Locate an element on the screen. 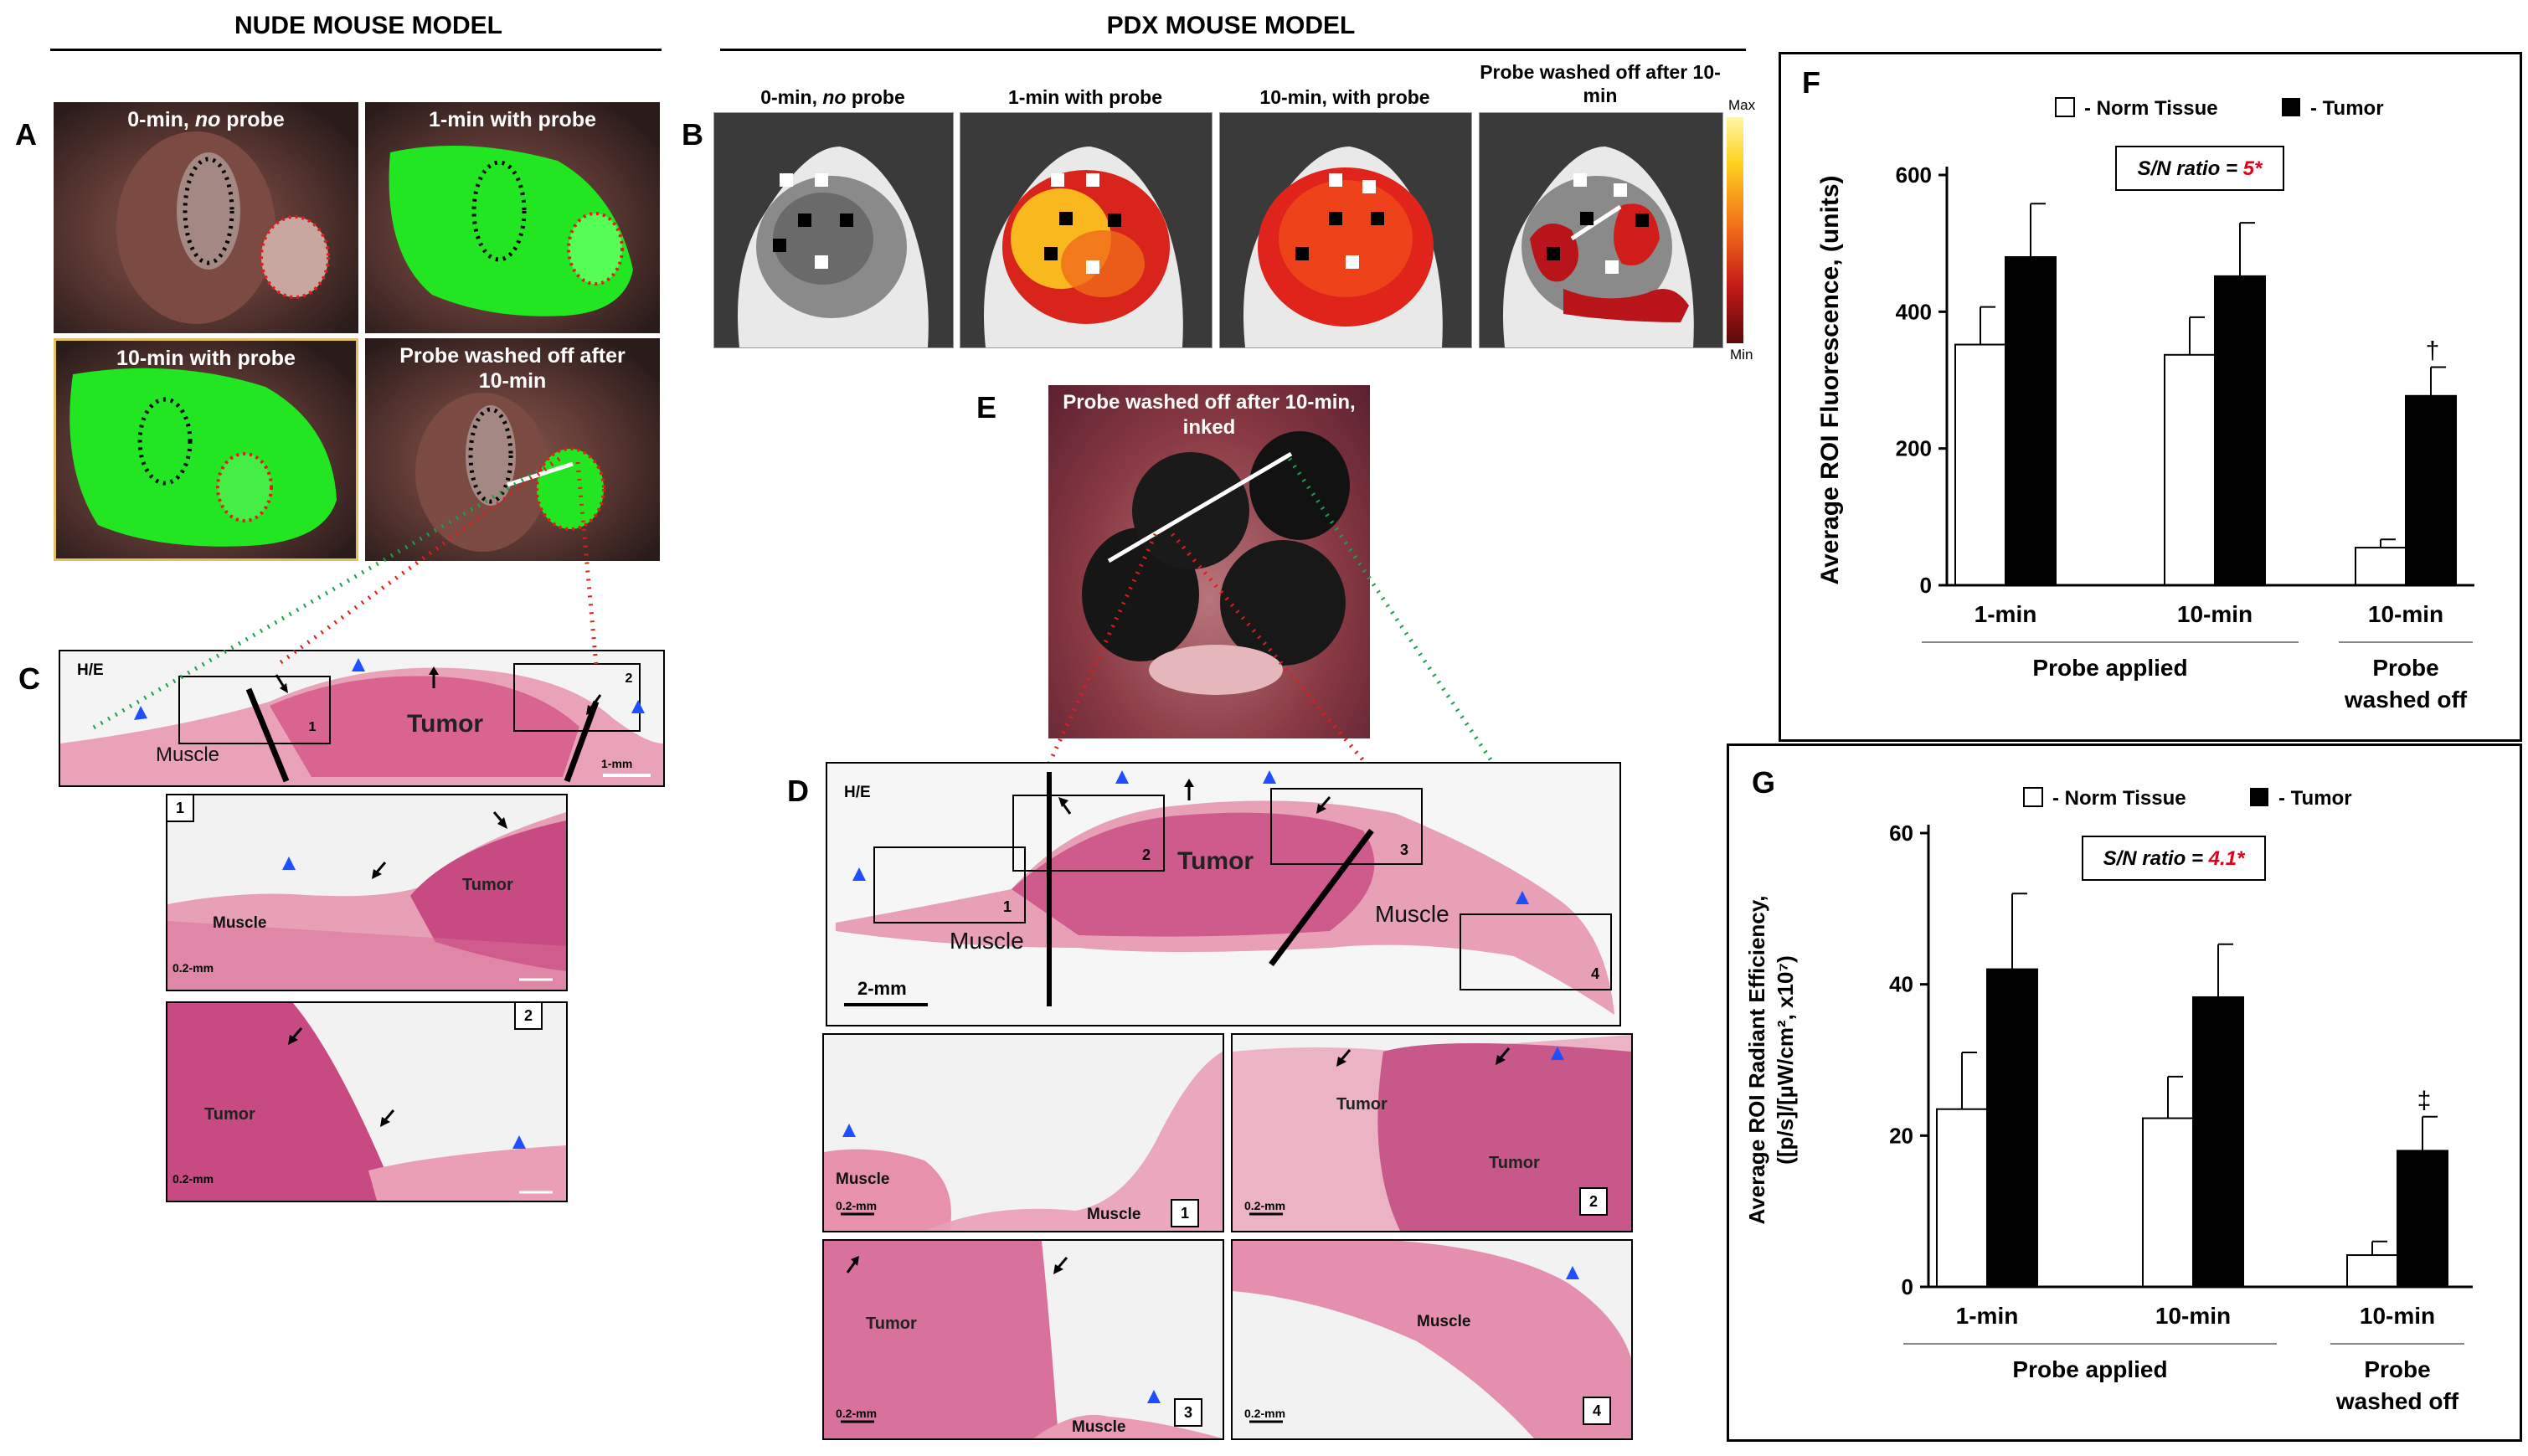 The width and height of the screenshot is (2528, 1456). chart-f-ratio-box is located at coordinates (2199, 168).